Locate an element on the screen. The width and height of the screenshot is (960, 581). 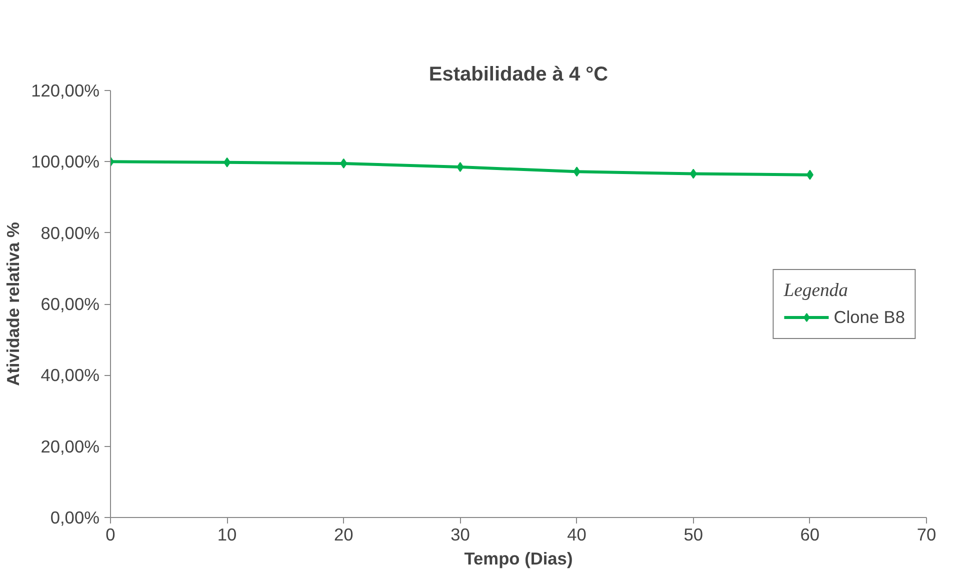
x-tick-label: 20 is located at coordinates (344, 534).